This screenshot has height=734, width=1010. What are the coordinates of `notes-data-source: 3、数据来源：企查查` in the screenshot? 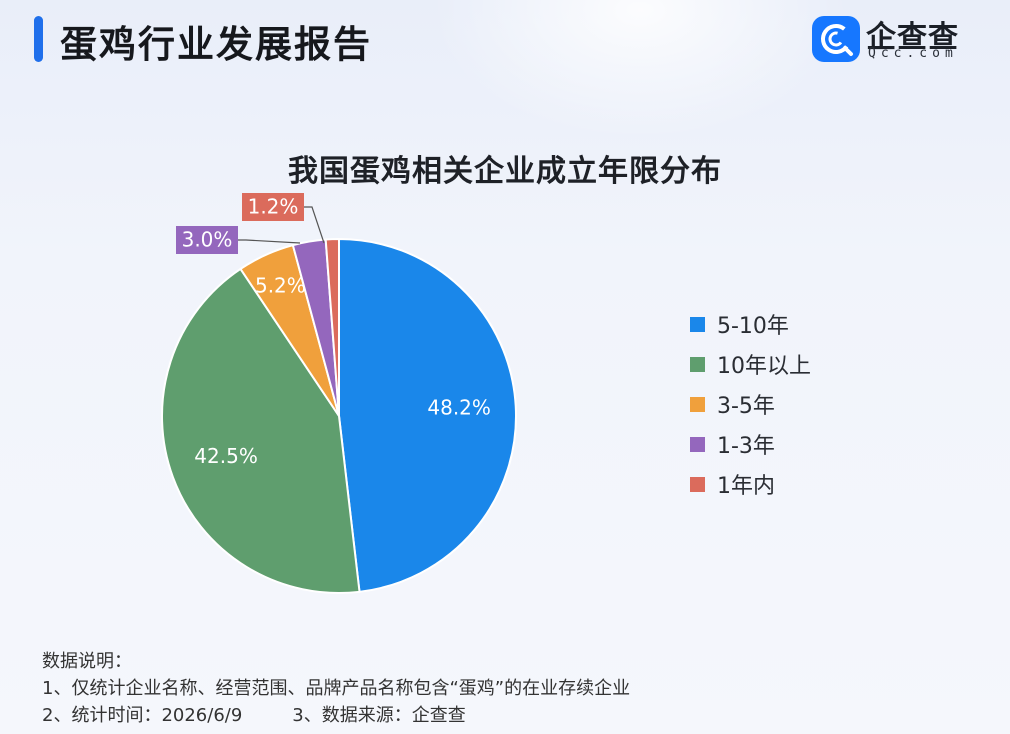 It's located at (379, 715).